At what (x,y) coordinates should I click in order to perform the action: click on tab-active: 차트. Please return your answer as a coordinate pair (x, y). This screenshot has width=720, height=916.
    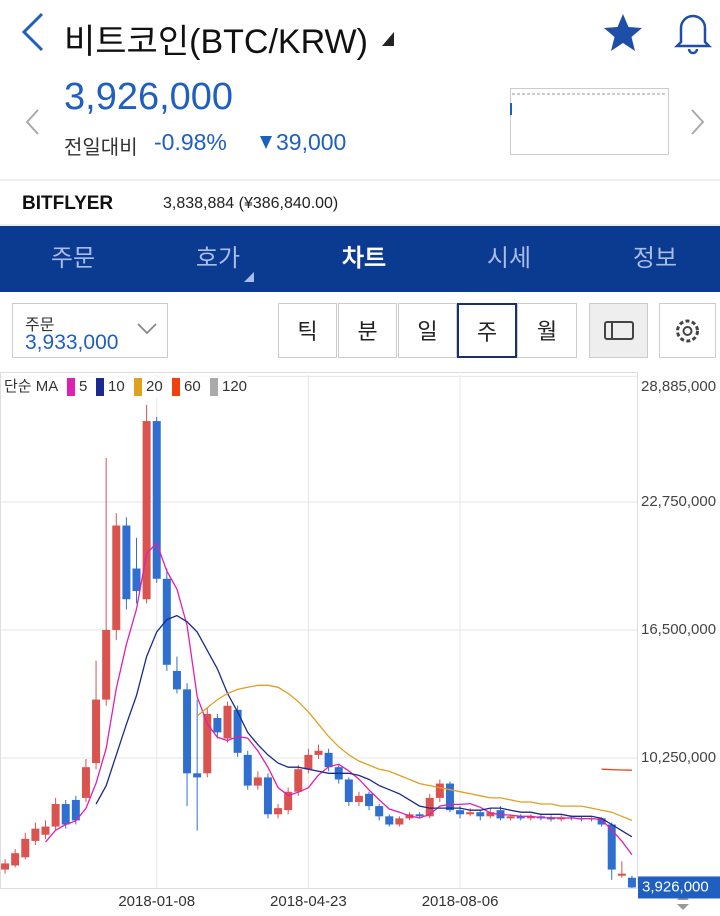
    Looking at the image, I should click on (364, 258).